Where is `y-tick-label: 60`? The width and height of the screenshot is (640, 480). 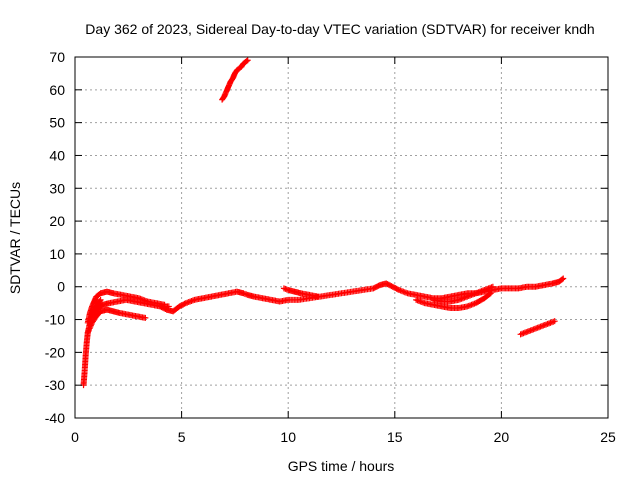
y-tick-label: 60 is located at coordinates (57, 90).